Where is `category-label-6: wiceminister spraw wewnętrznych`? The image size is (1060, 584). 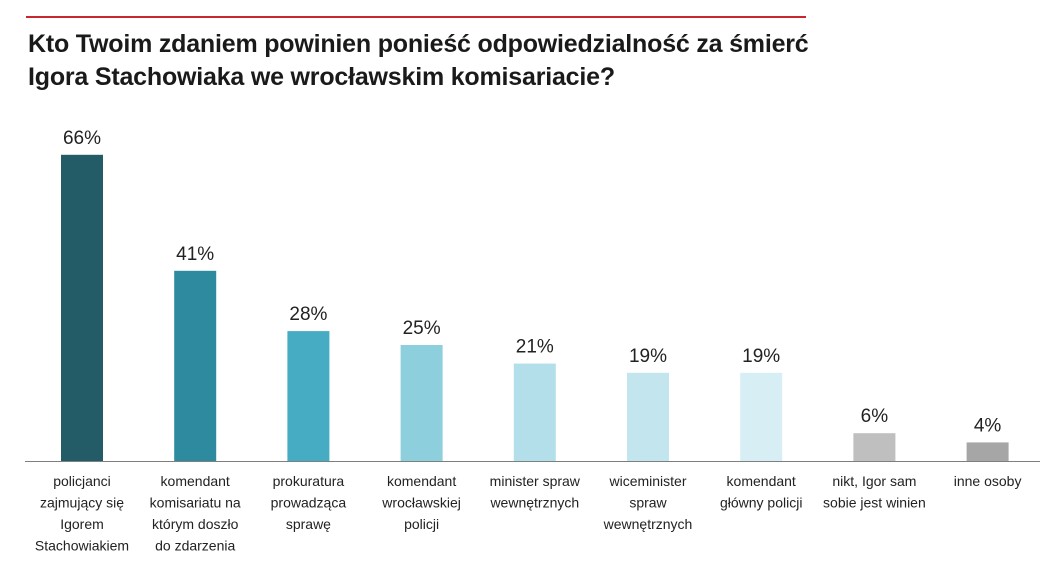
category-label-6: wiceminister spraw wewnętrznych is located at coordinates (648, 502).